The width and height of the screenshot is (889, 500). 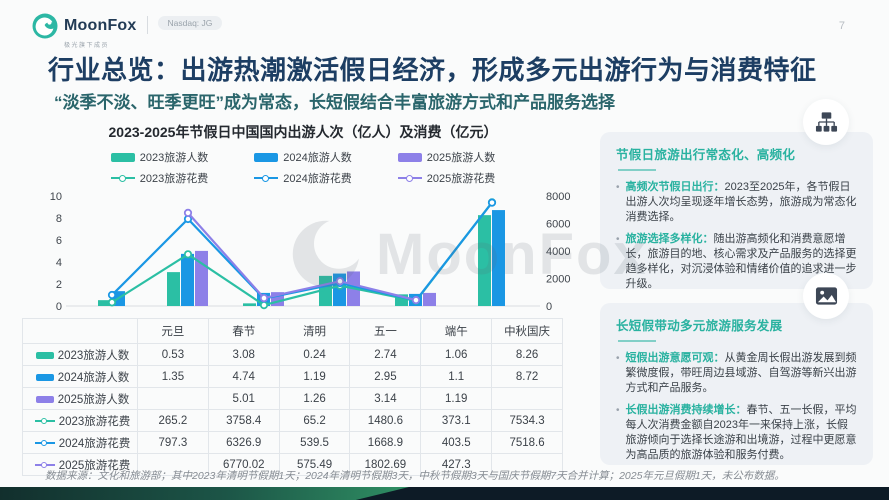 I want to click on value-cell: 403.5, so click(x=456, y=442).